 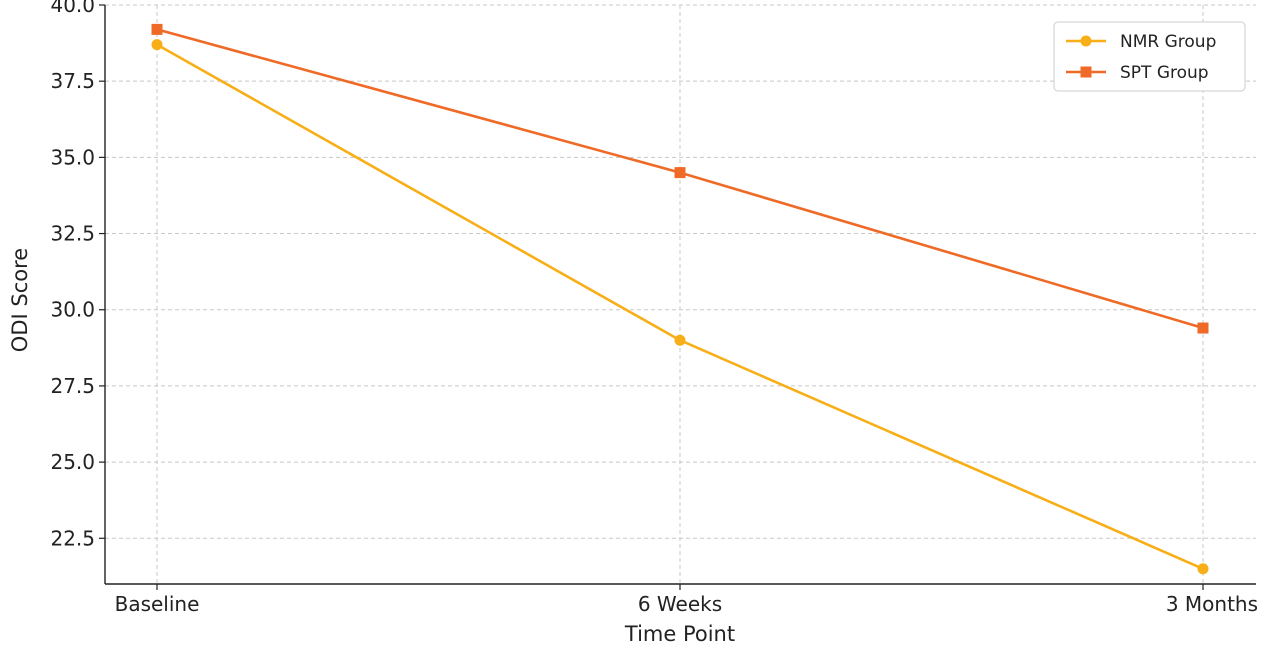 I want to click on legend-marker-circle, so click(x=1086, y=41).